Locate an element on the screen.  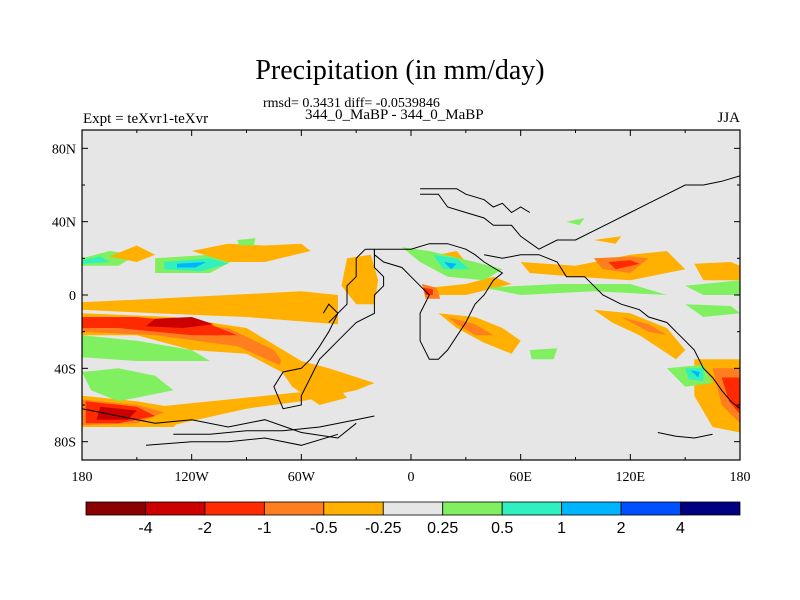
y-tick-label-1: 40N is located at coordinates (64, 223).